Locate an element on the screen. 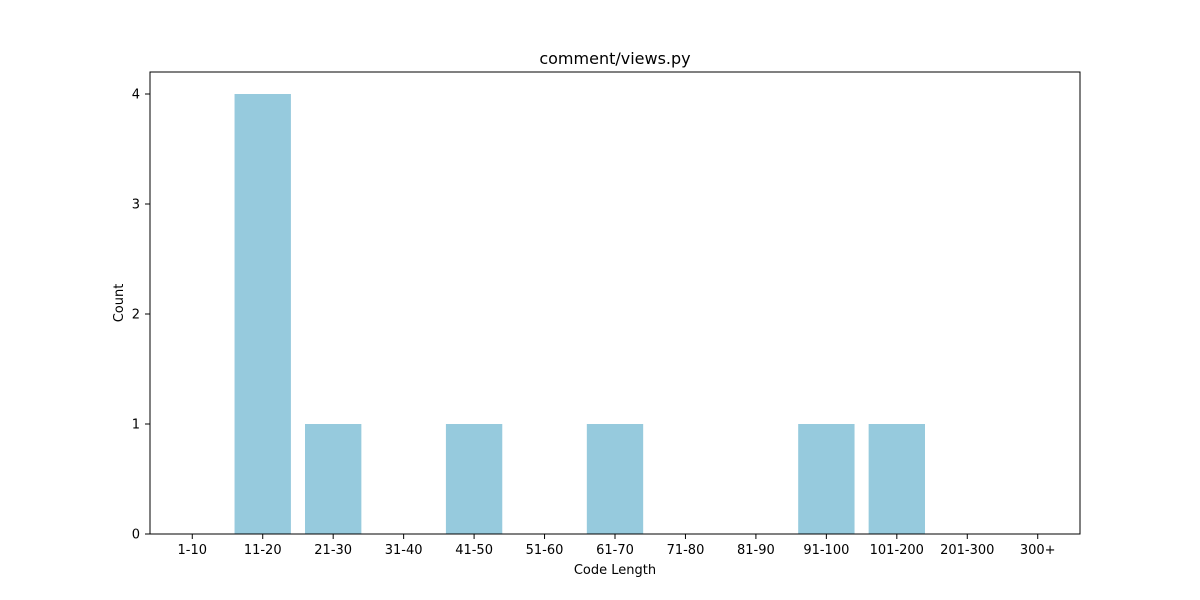  x-tick-label: 21-30 is located at coordinates (333, 550).